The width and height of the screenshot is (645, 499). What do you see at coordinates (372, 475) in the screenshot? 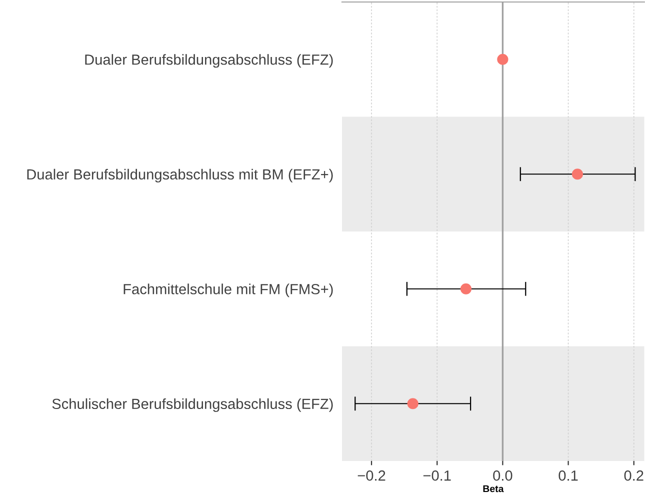
I see `x-tick-label: −0.2` at bounding box center [372, 475].